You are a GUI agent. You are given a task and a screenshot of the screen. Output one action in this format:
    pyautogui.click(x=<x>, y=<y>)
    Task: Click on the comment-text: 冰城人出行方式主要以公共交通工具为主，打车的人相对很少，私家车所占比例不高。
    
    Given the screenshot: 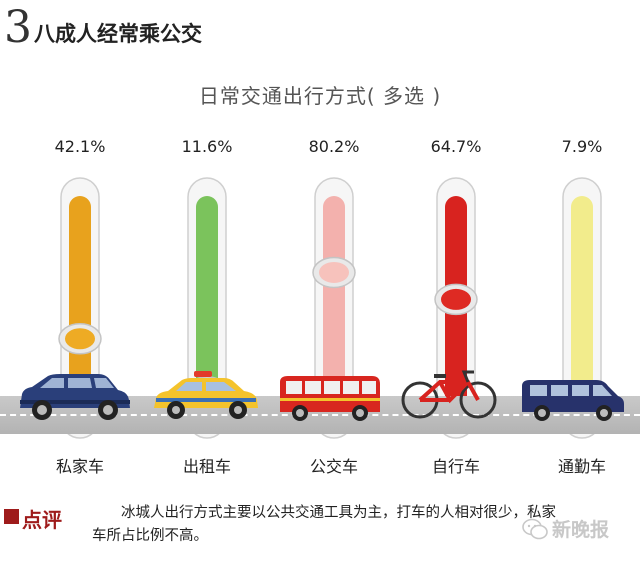 What is the action you would take?
    pyautogui.click(x=324, y=524)
    